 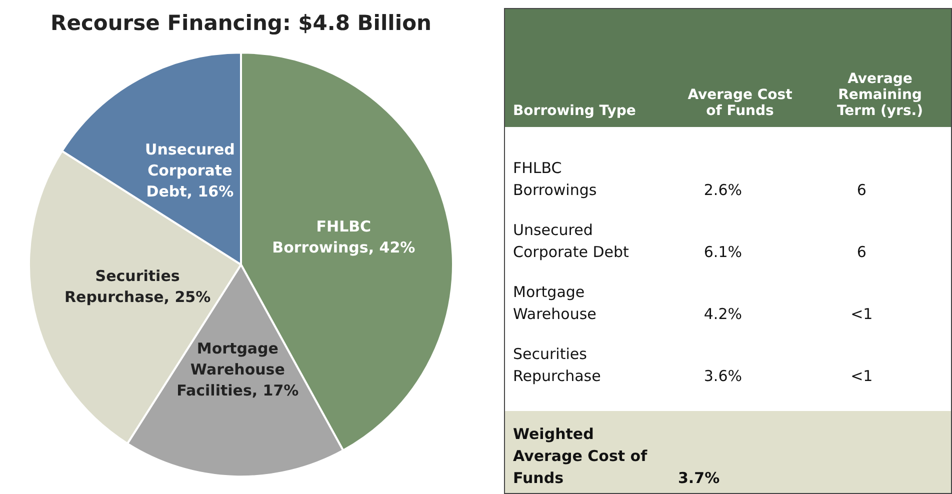 What do you see at coordinates (880, 95) in the screenshot?
I see `text: Average Remaining Term (yrs.)` at bounding box center [880, 95].